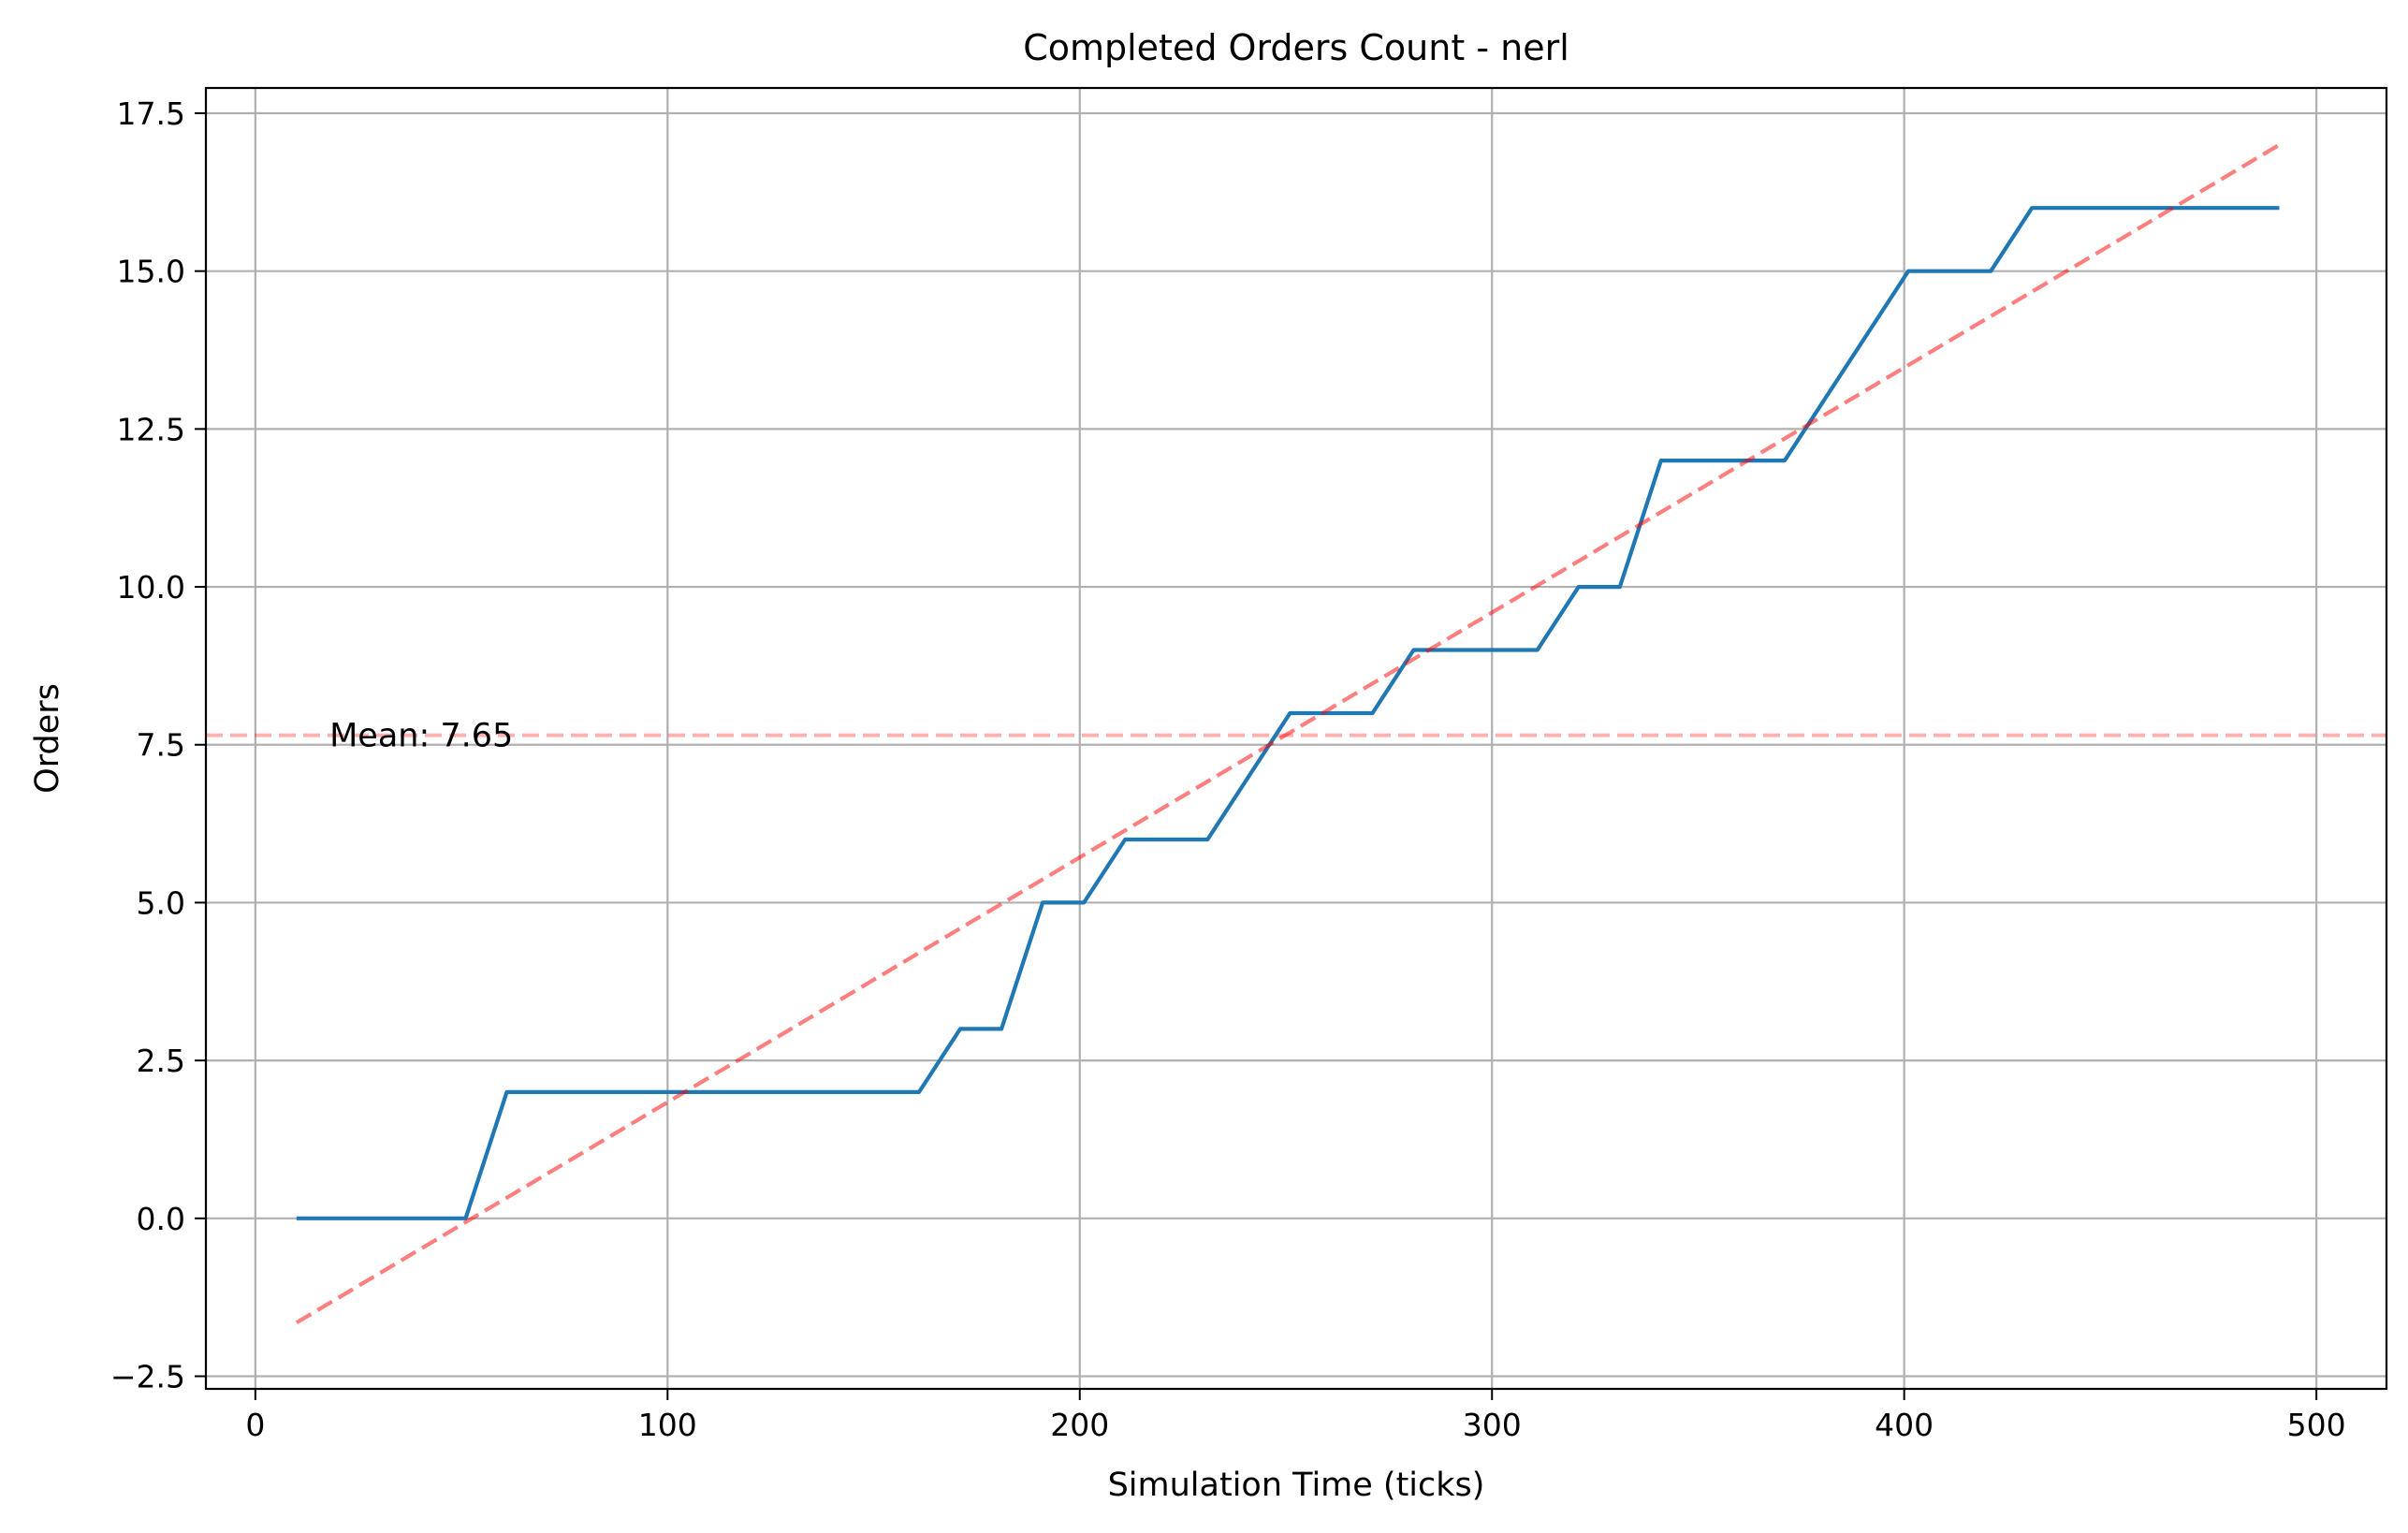  Describe the element at coordinates (147, 1377) in the screenshot. I see `y-tick-label: −2.5` at that location.